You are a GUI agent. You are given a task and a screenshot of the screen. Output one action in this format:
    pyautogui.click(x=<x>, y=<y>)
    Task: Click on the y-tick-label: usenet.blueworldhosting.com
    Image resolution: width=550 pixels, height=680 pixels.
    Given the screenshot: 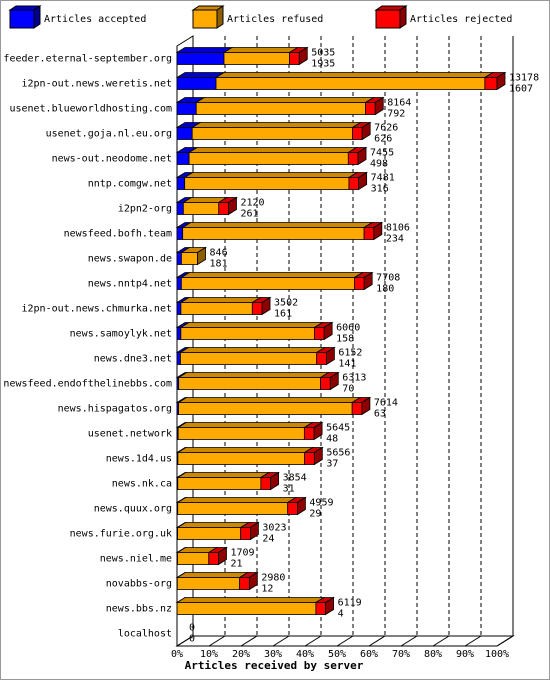 What is the action you would take?
    pyautogui.click(x=90, y=109)
    